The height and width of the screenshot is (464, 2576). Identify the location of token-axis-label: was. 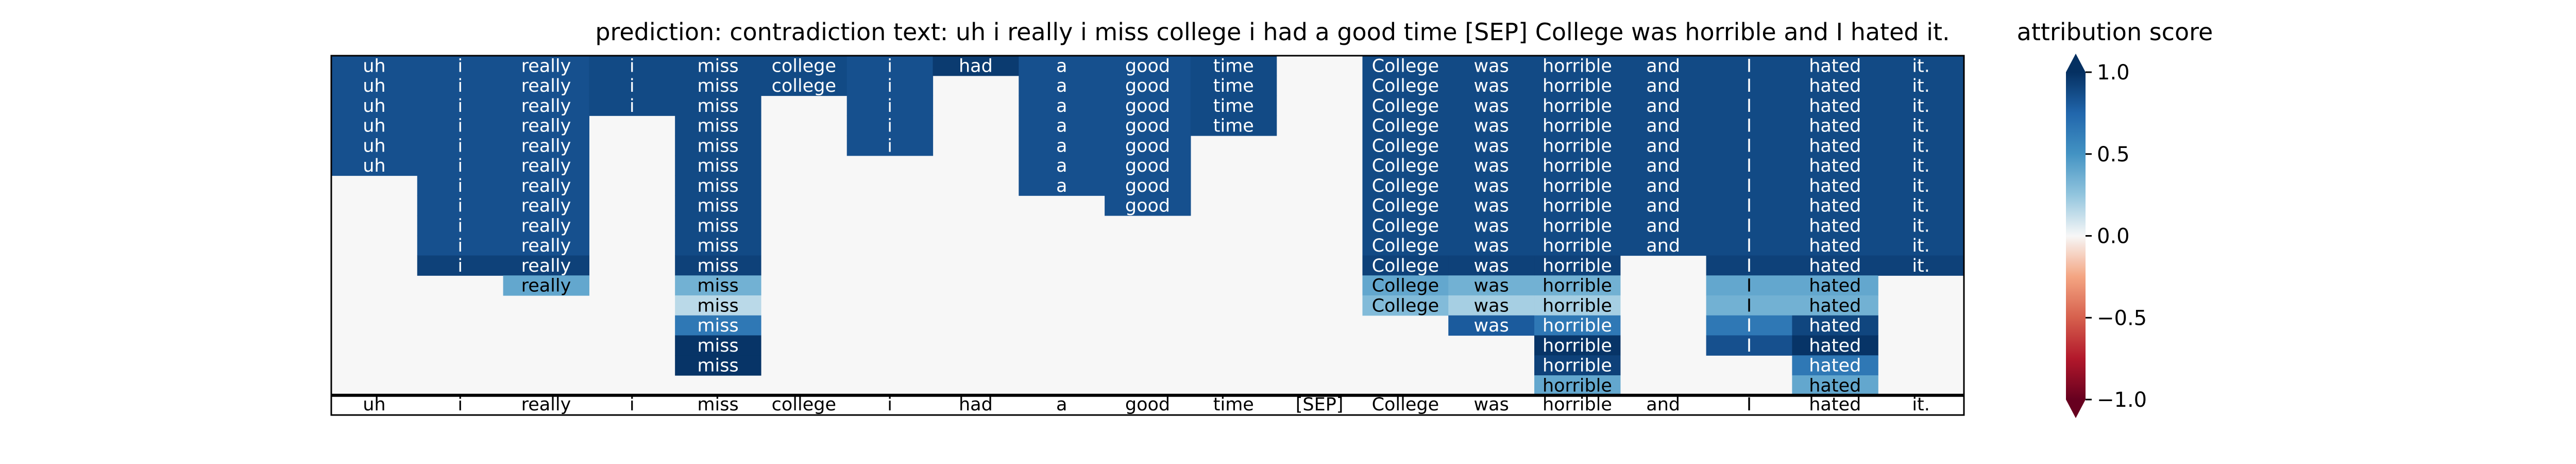
(1491, 404).